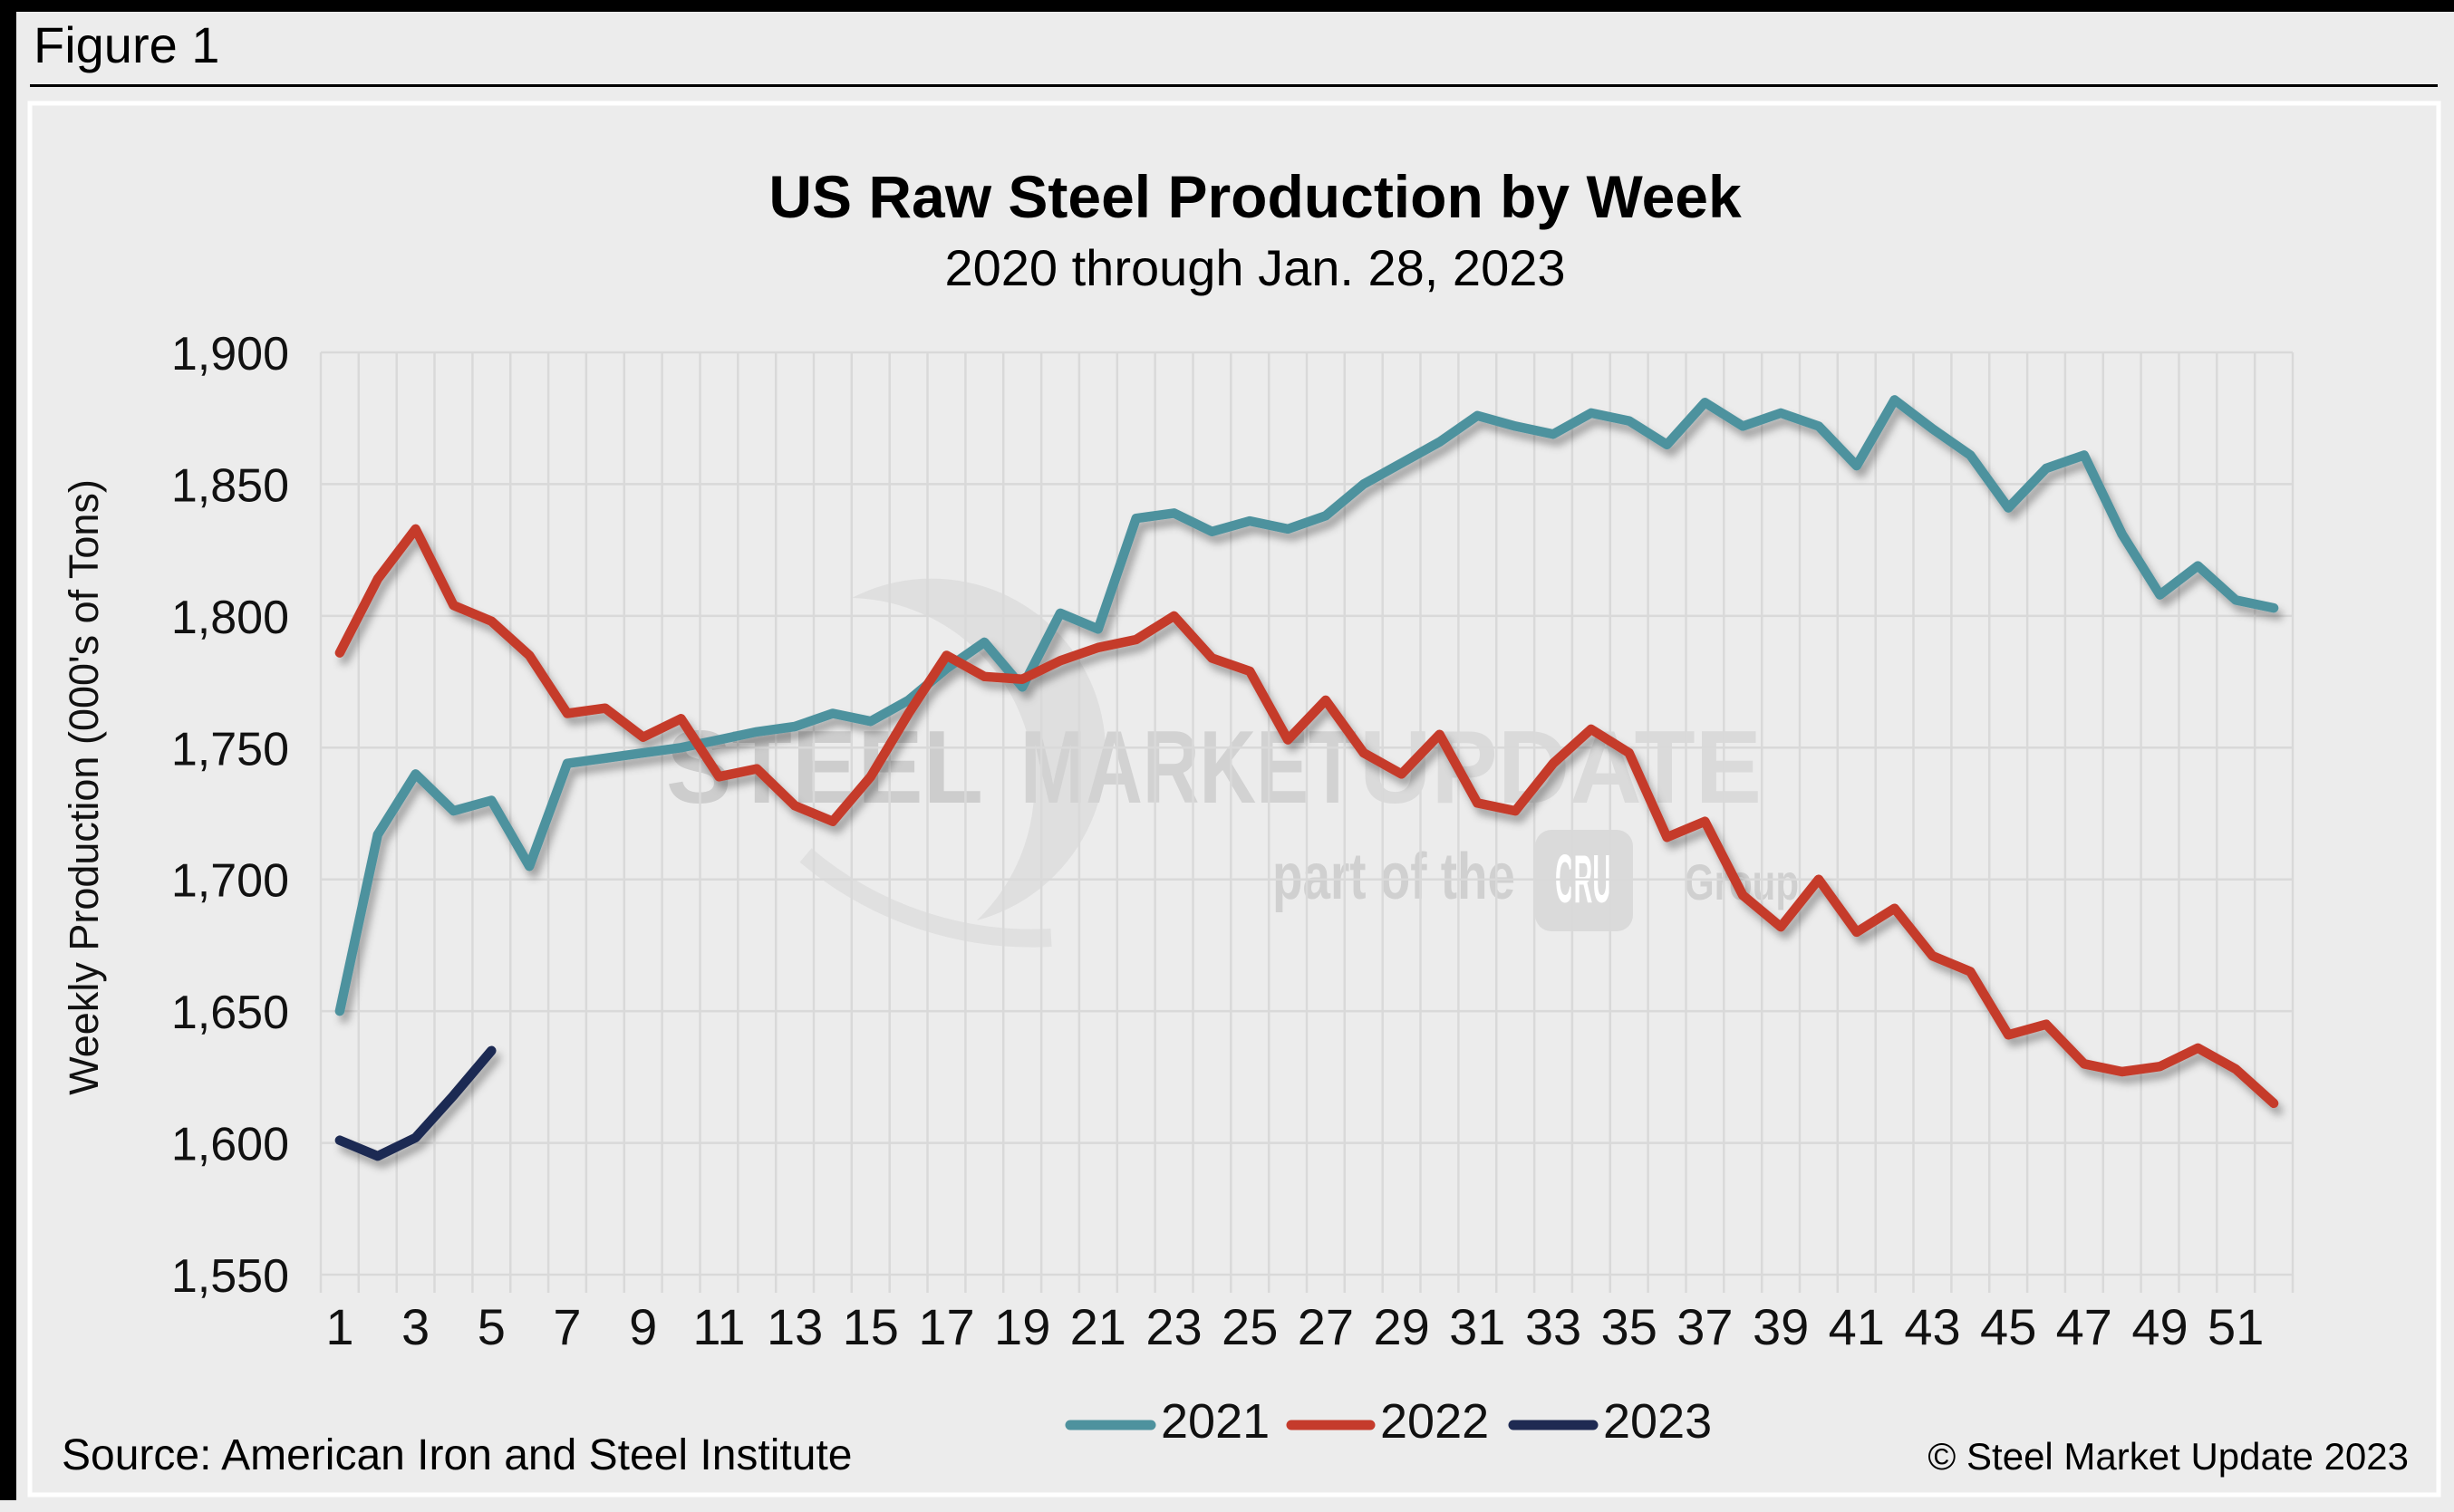  What do you see at coordinates (230, 749) in the screenshot?
I see `svg-text: 1,750` at bounding box center [230, 749].